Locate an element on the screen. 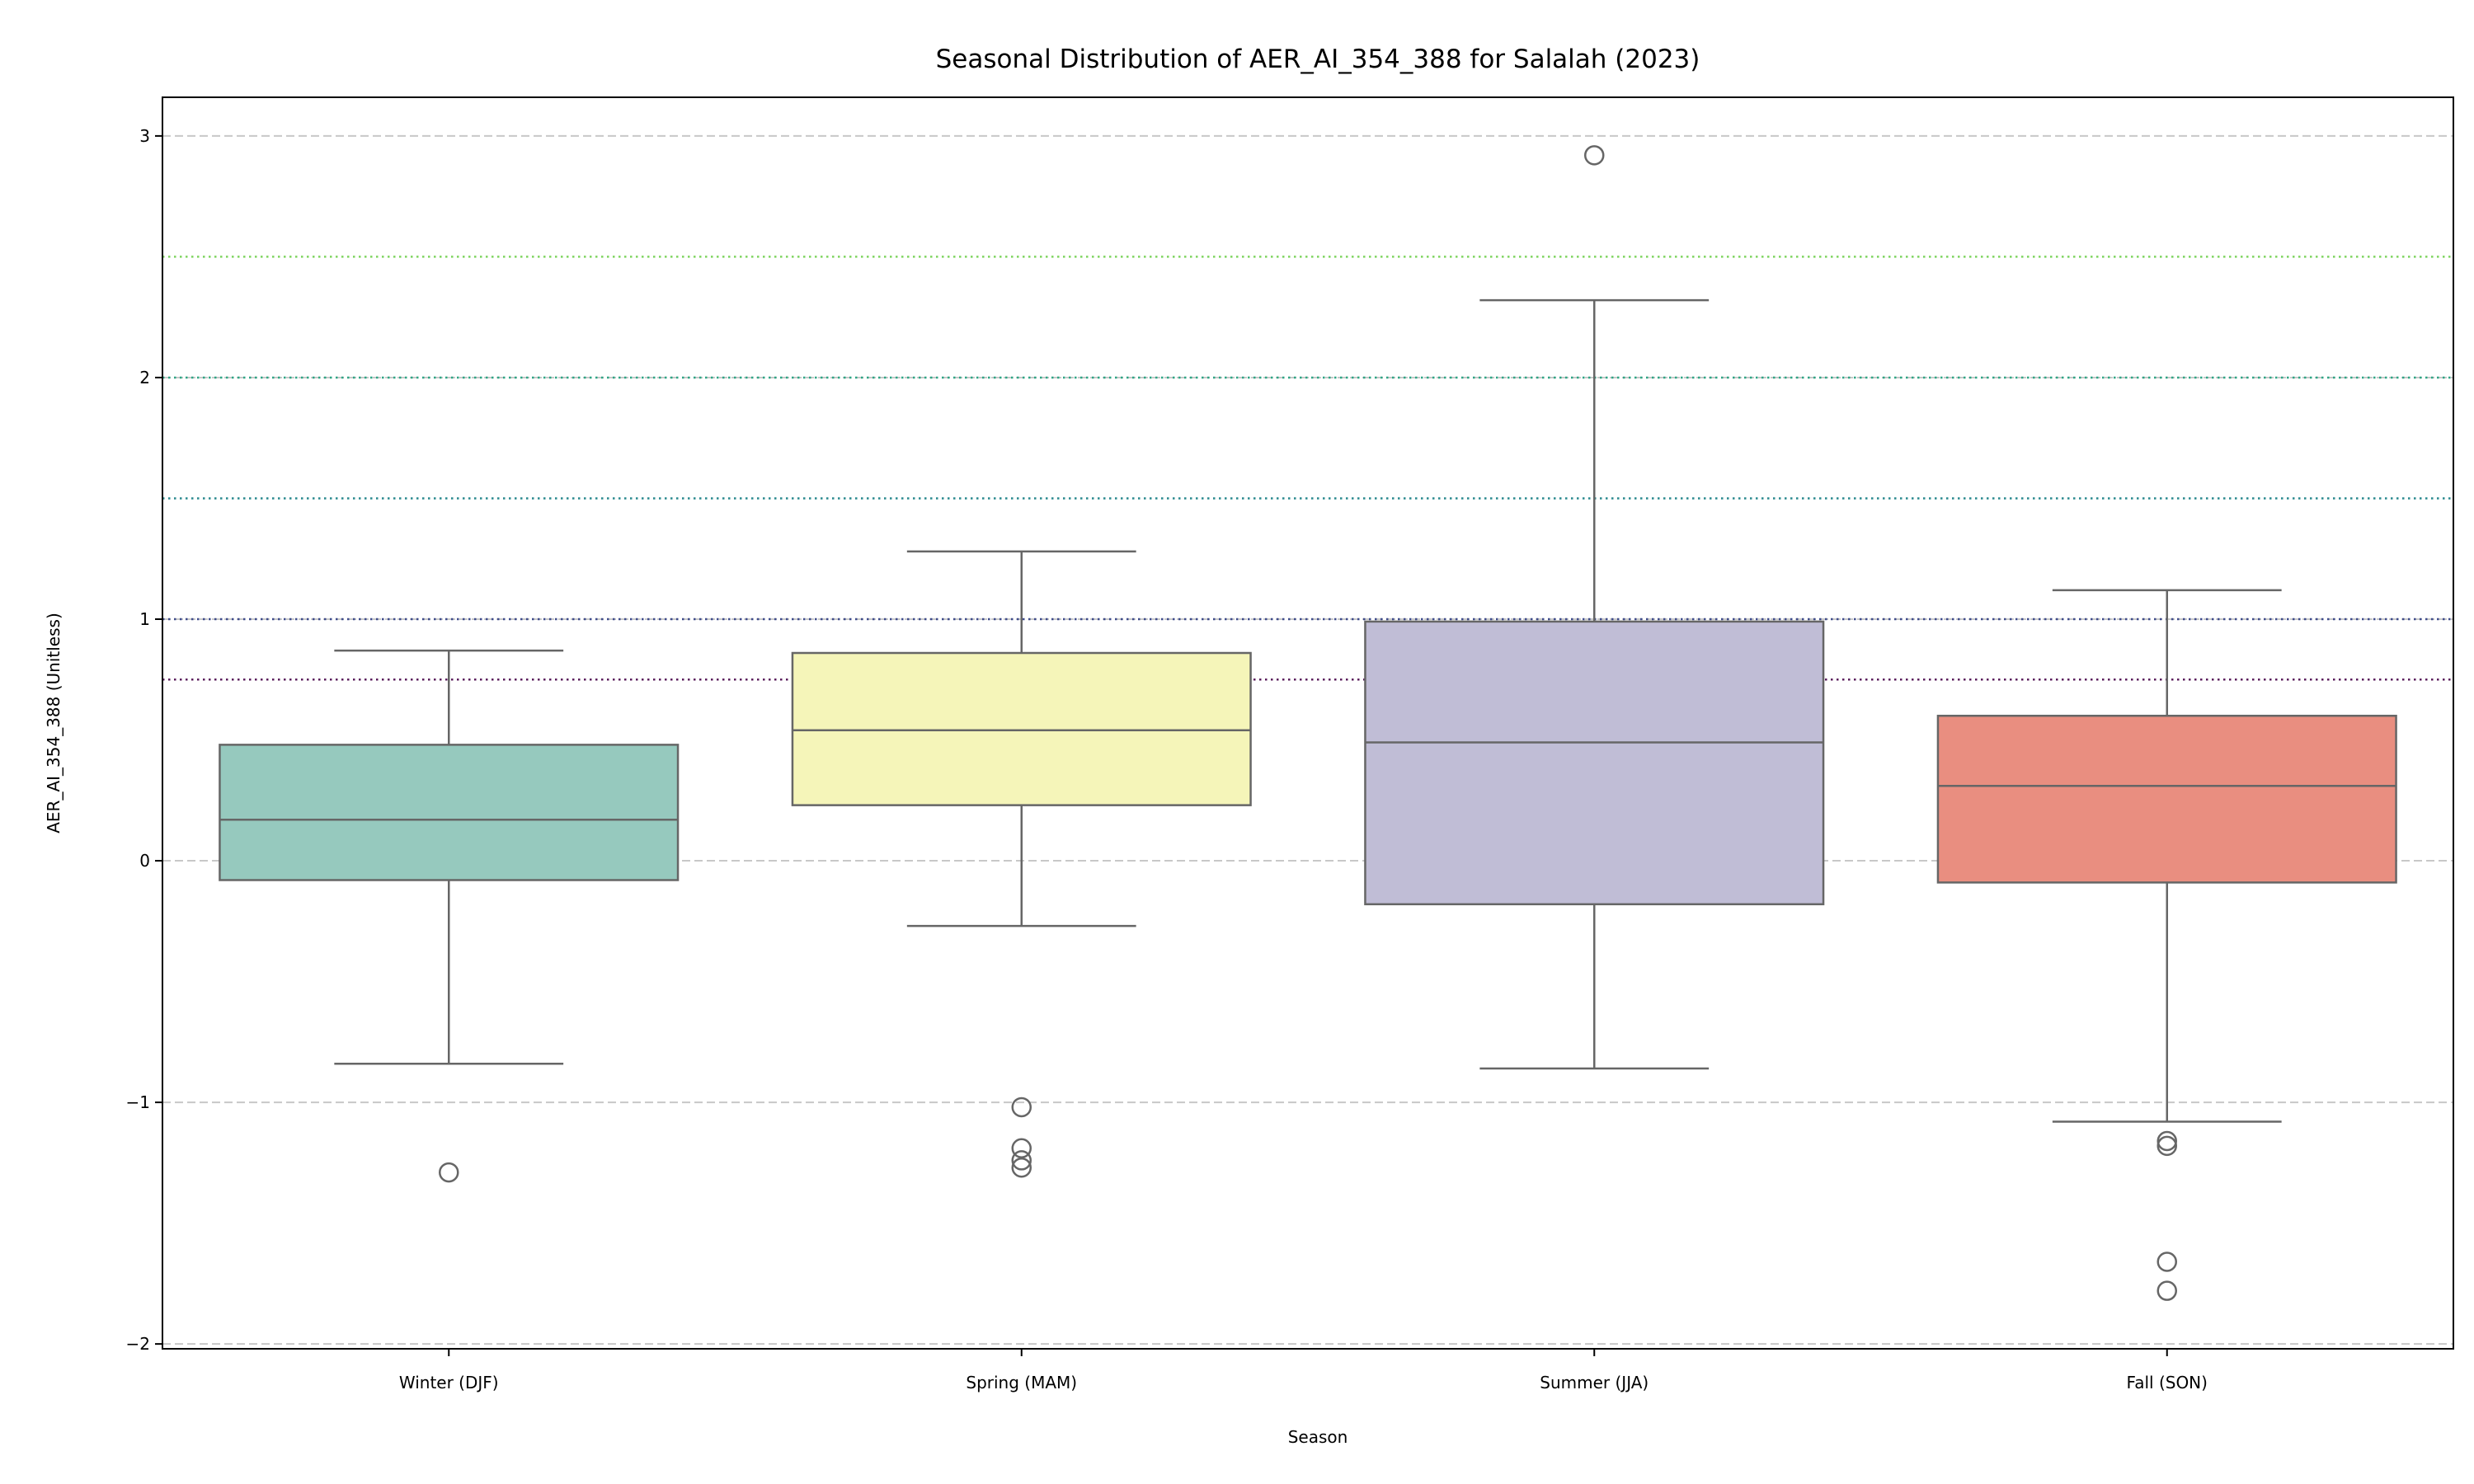 The image size is (2474, 1484). y-tick-label: 1 is located at coordinates (144, 619).